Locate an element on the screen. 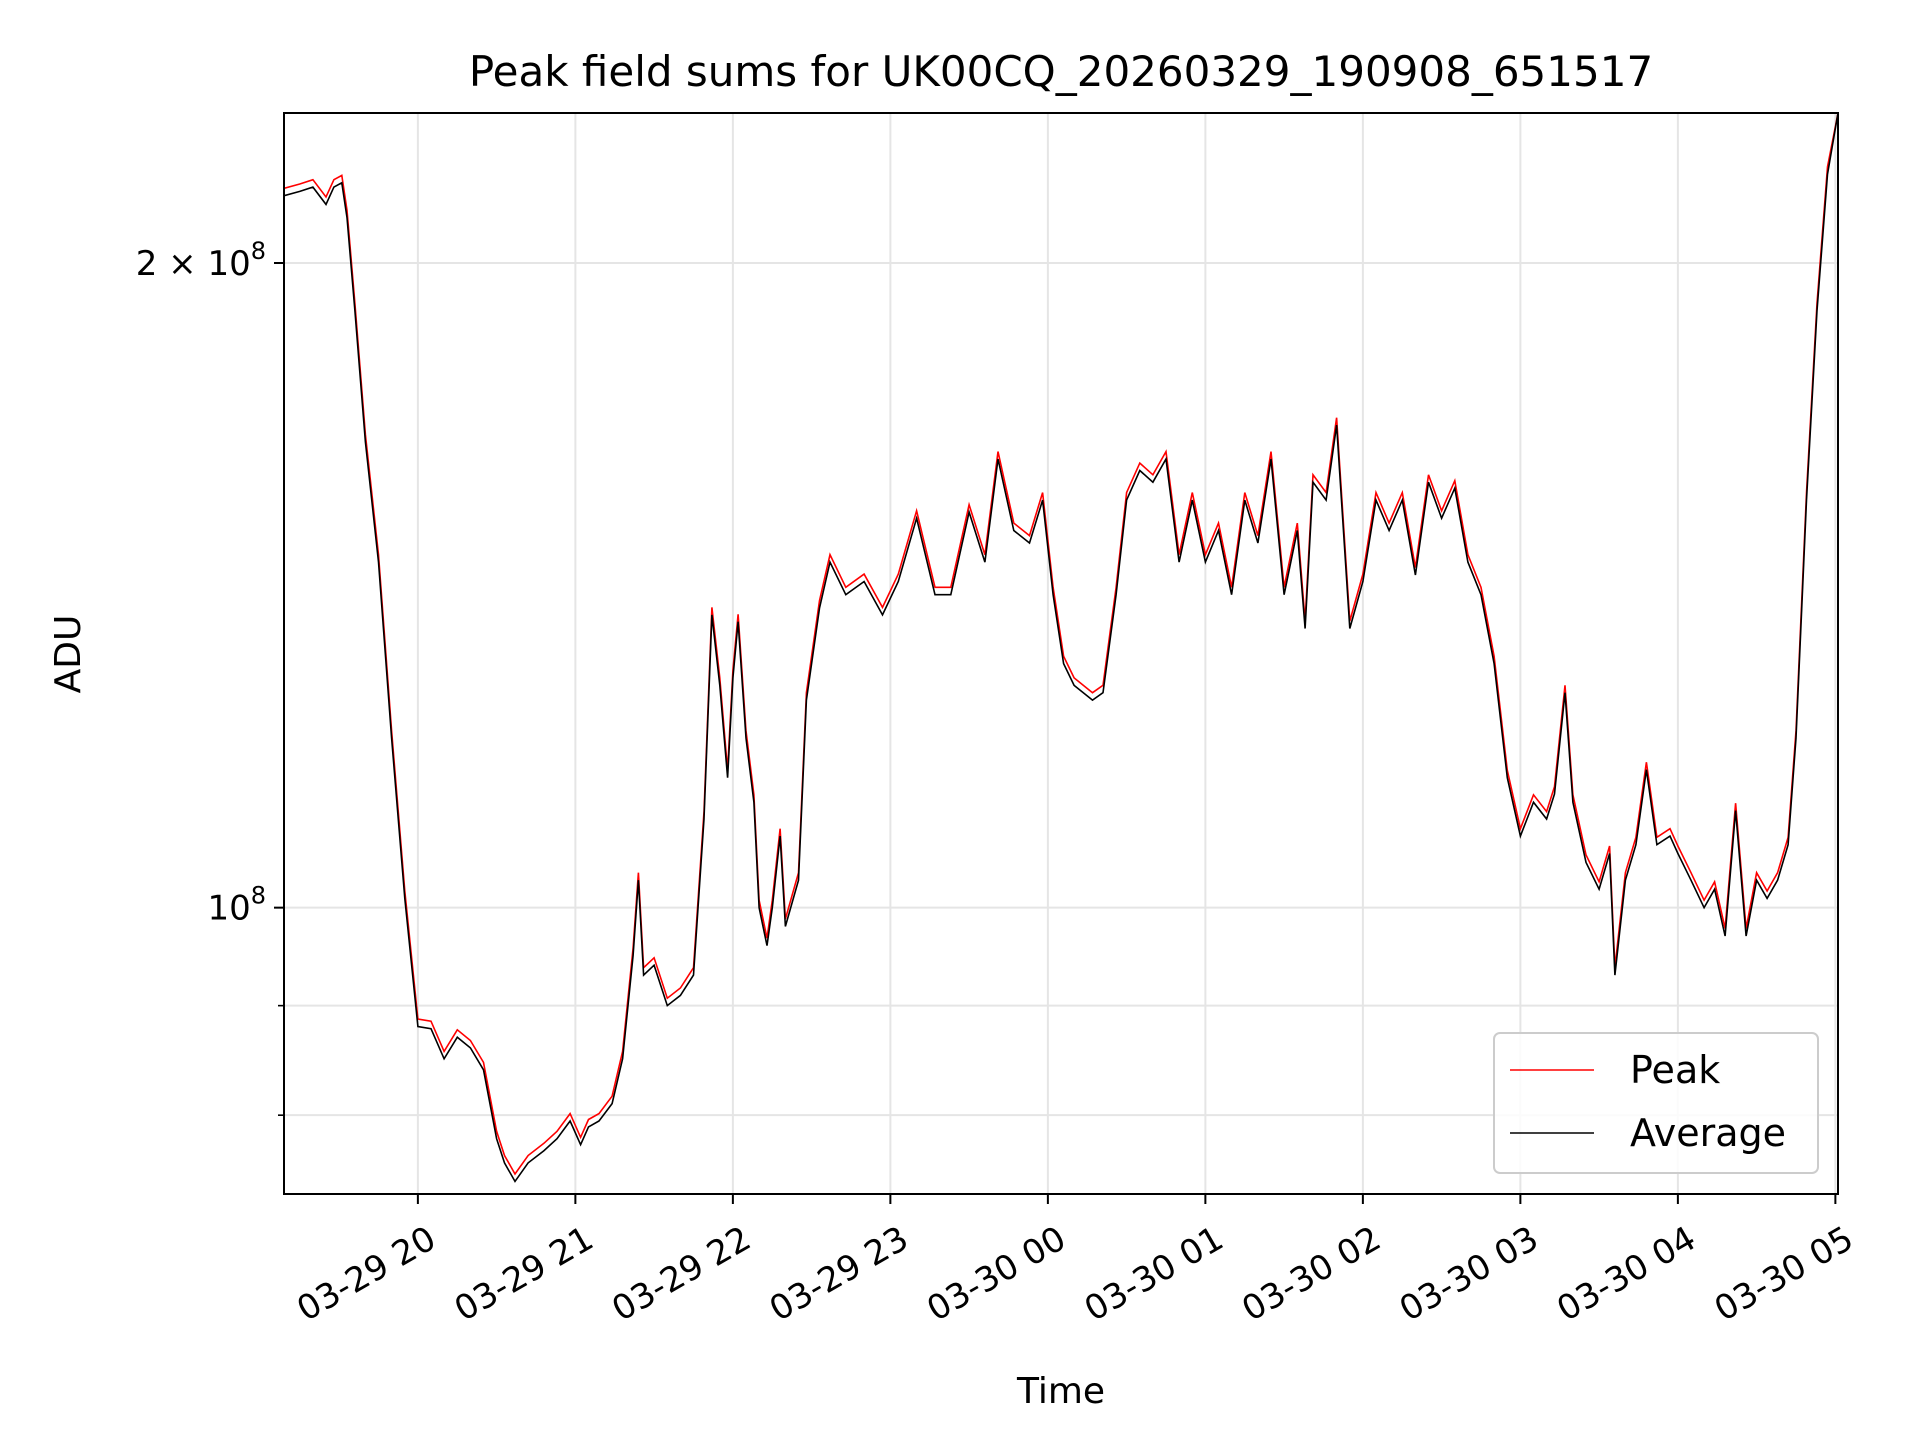 Image resolution: width=1920 pixels, height=1440 pixels. y-tick-label: 108 is located at coordinates (236, 905).